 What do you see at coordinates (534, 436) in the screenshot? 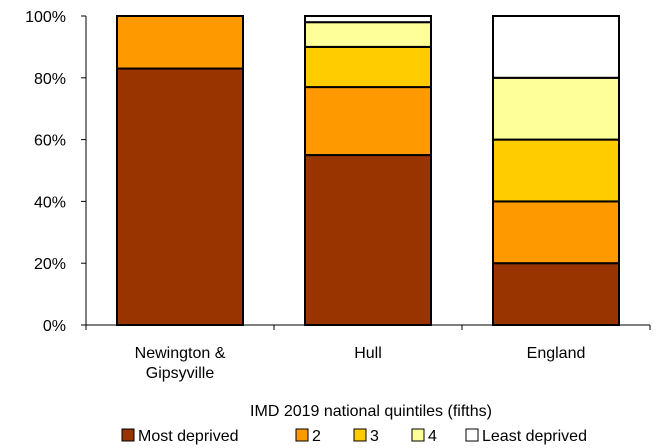
I see `legend-label-5: Least deprived` at bounding box center [534, 436].